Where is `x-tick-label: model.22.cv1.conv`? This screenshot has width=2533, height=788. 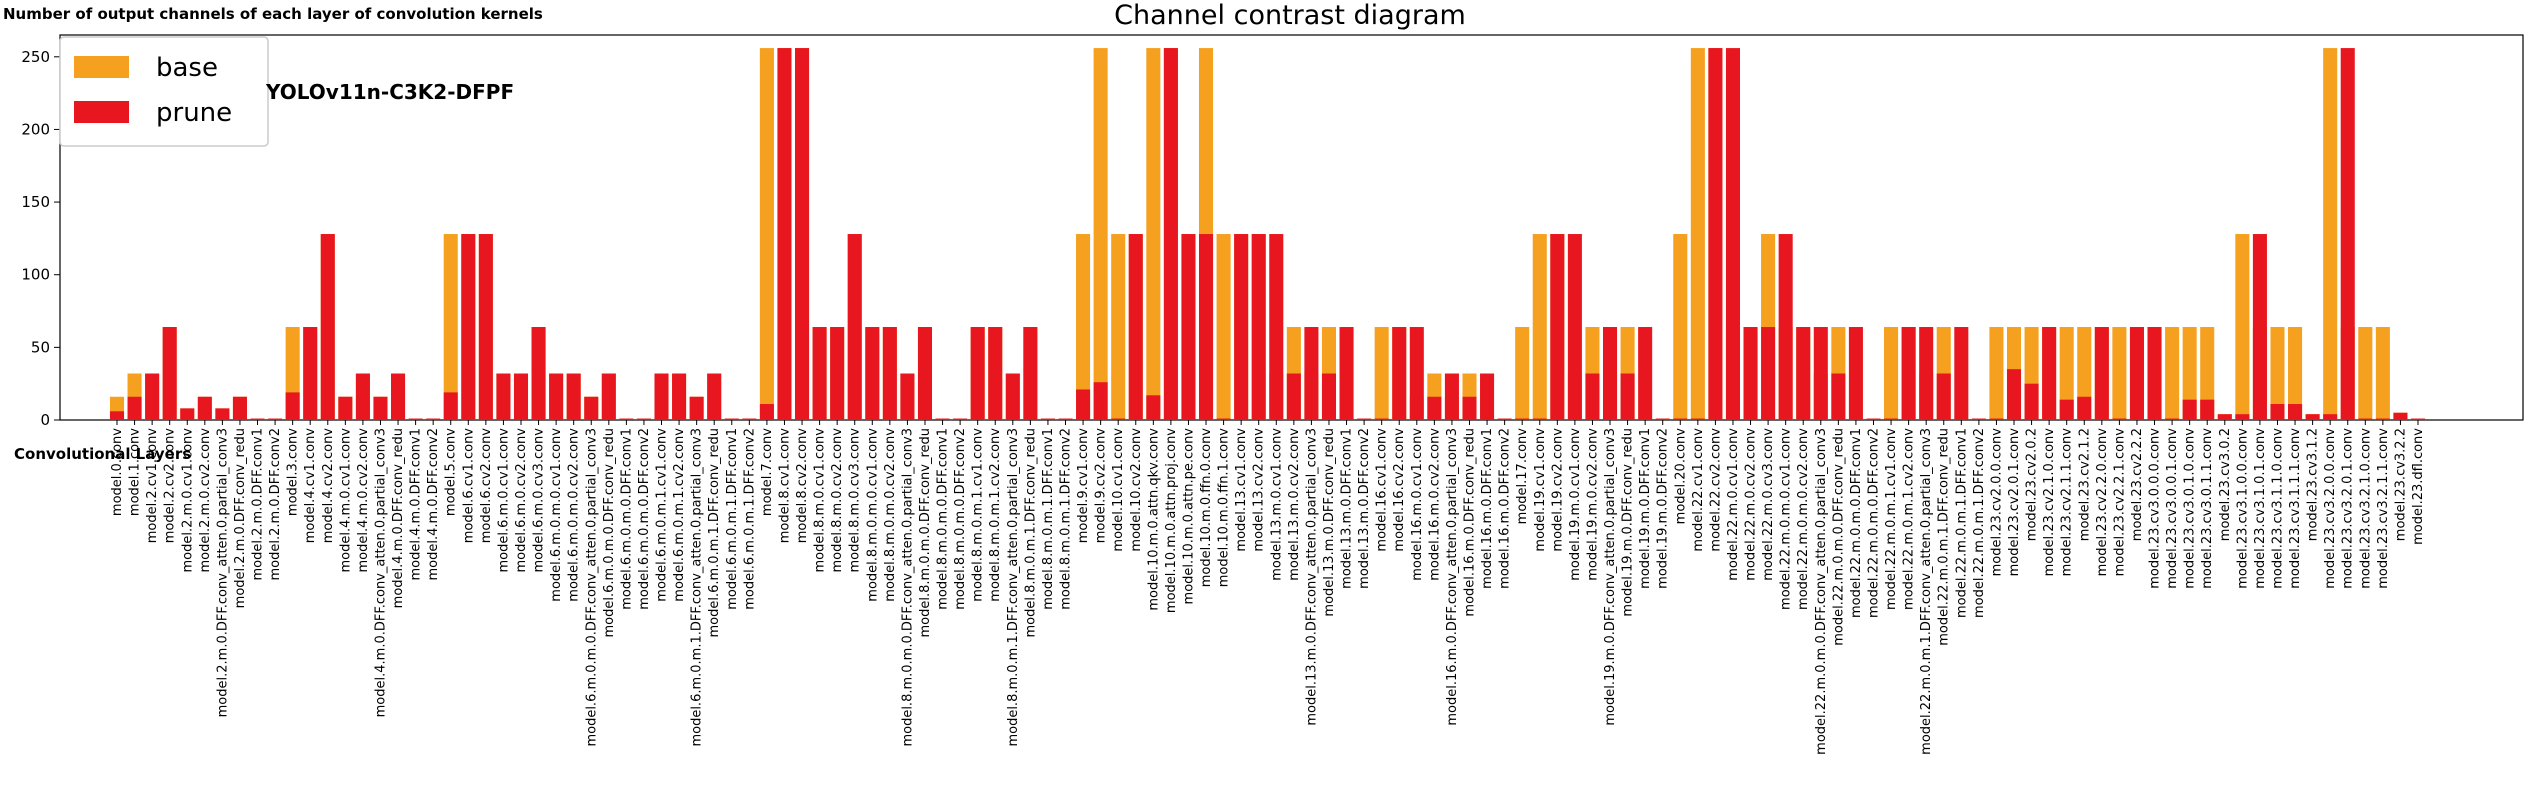
x-tick-label: model.22.cv1.conv is located at coordinates (1698, 490).